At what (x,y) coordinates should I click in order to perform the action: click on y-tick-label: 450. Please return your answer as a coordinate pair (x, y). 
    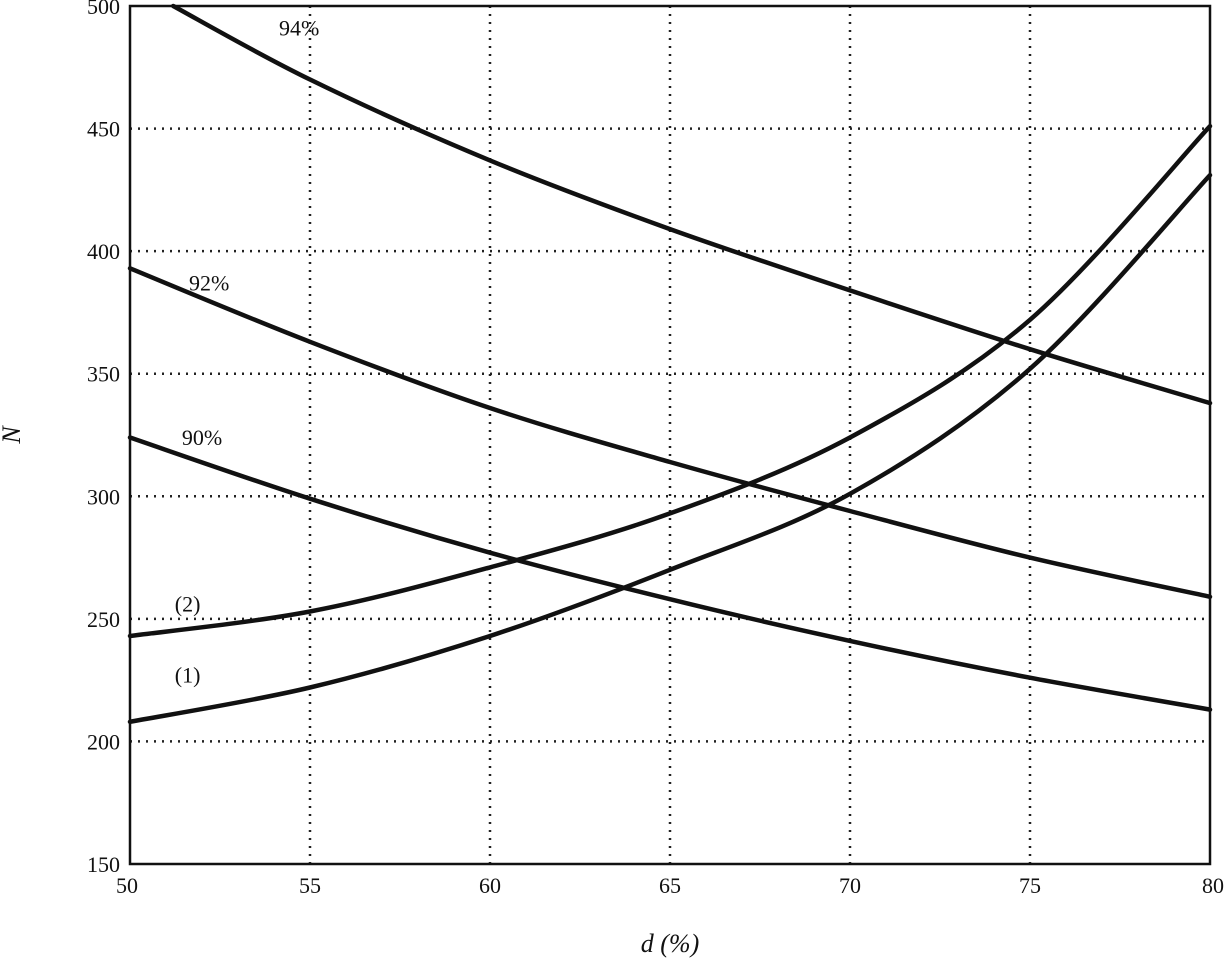
    Looking at the image, I should click on (103, 129).